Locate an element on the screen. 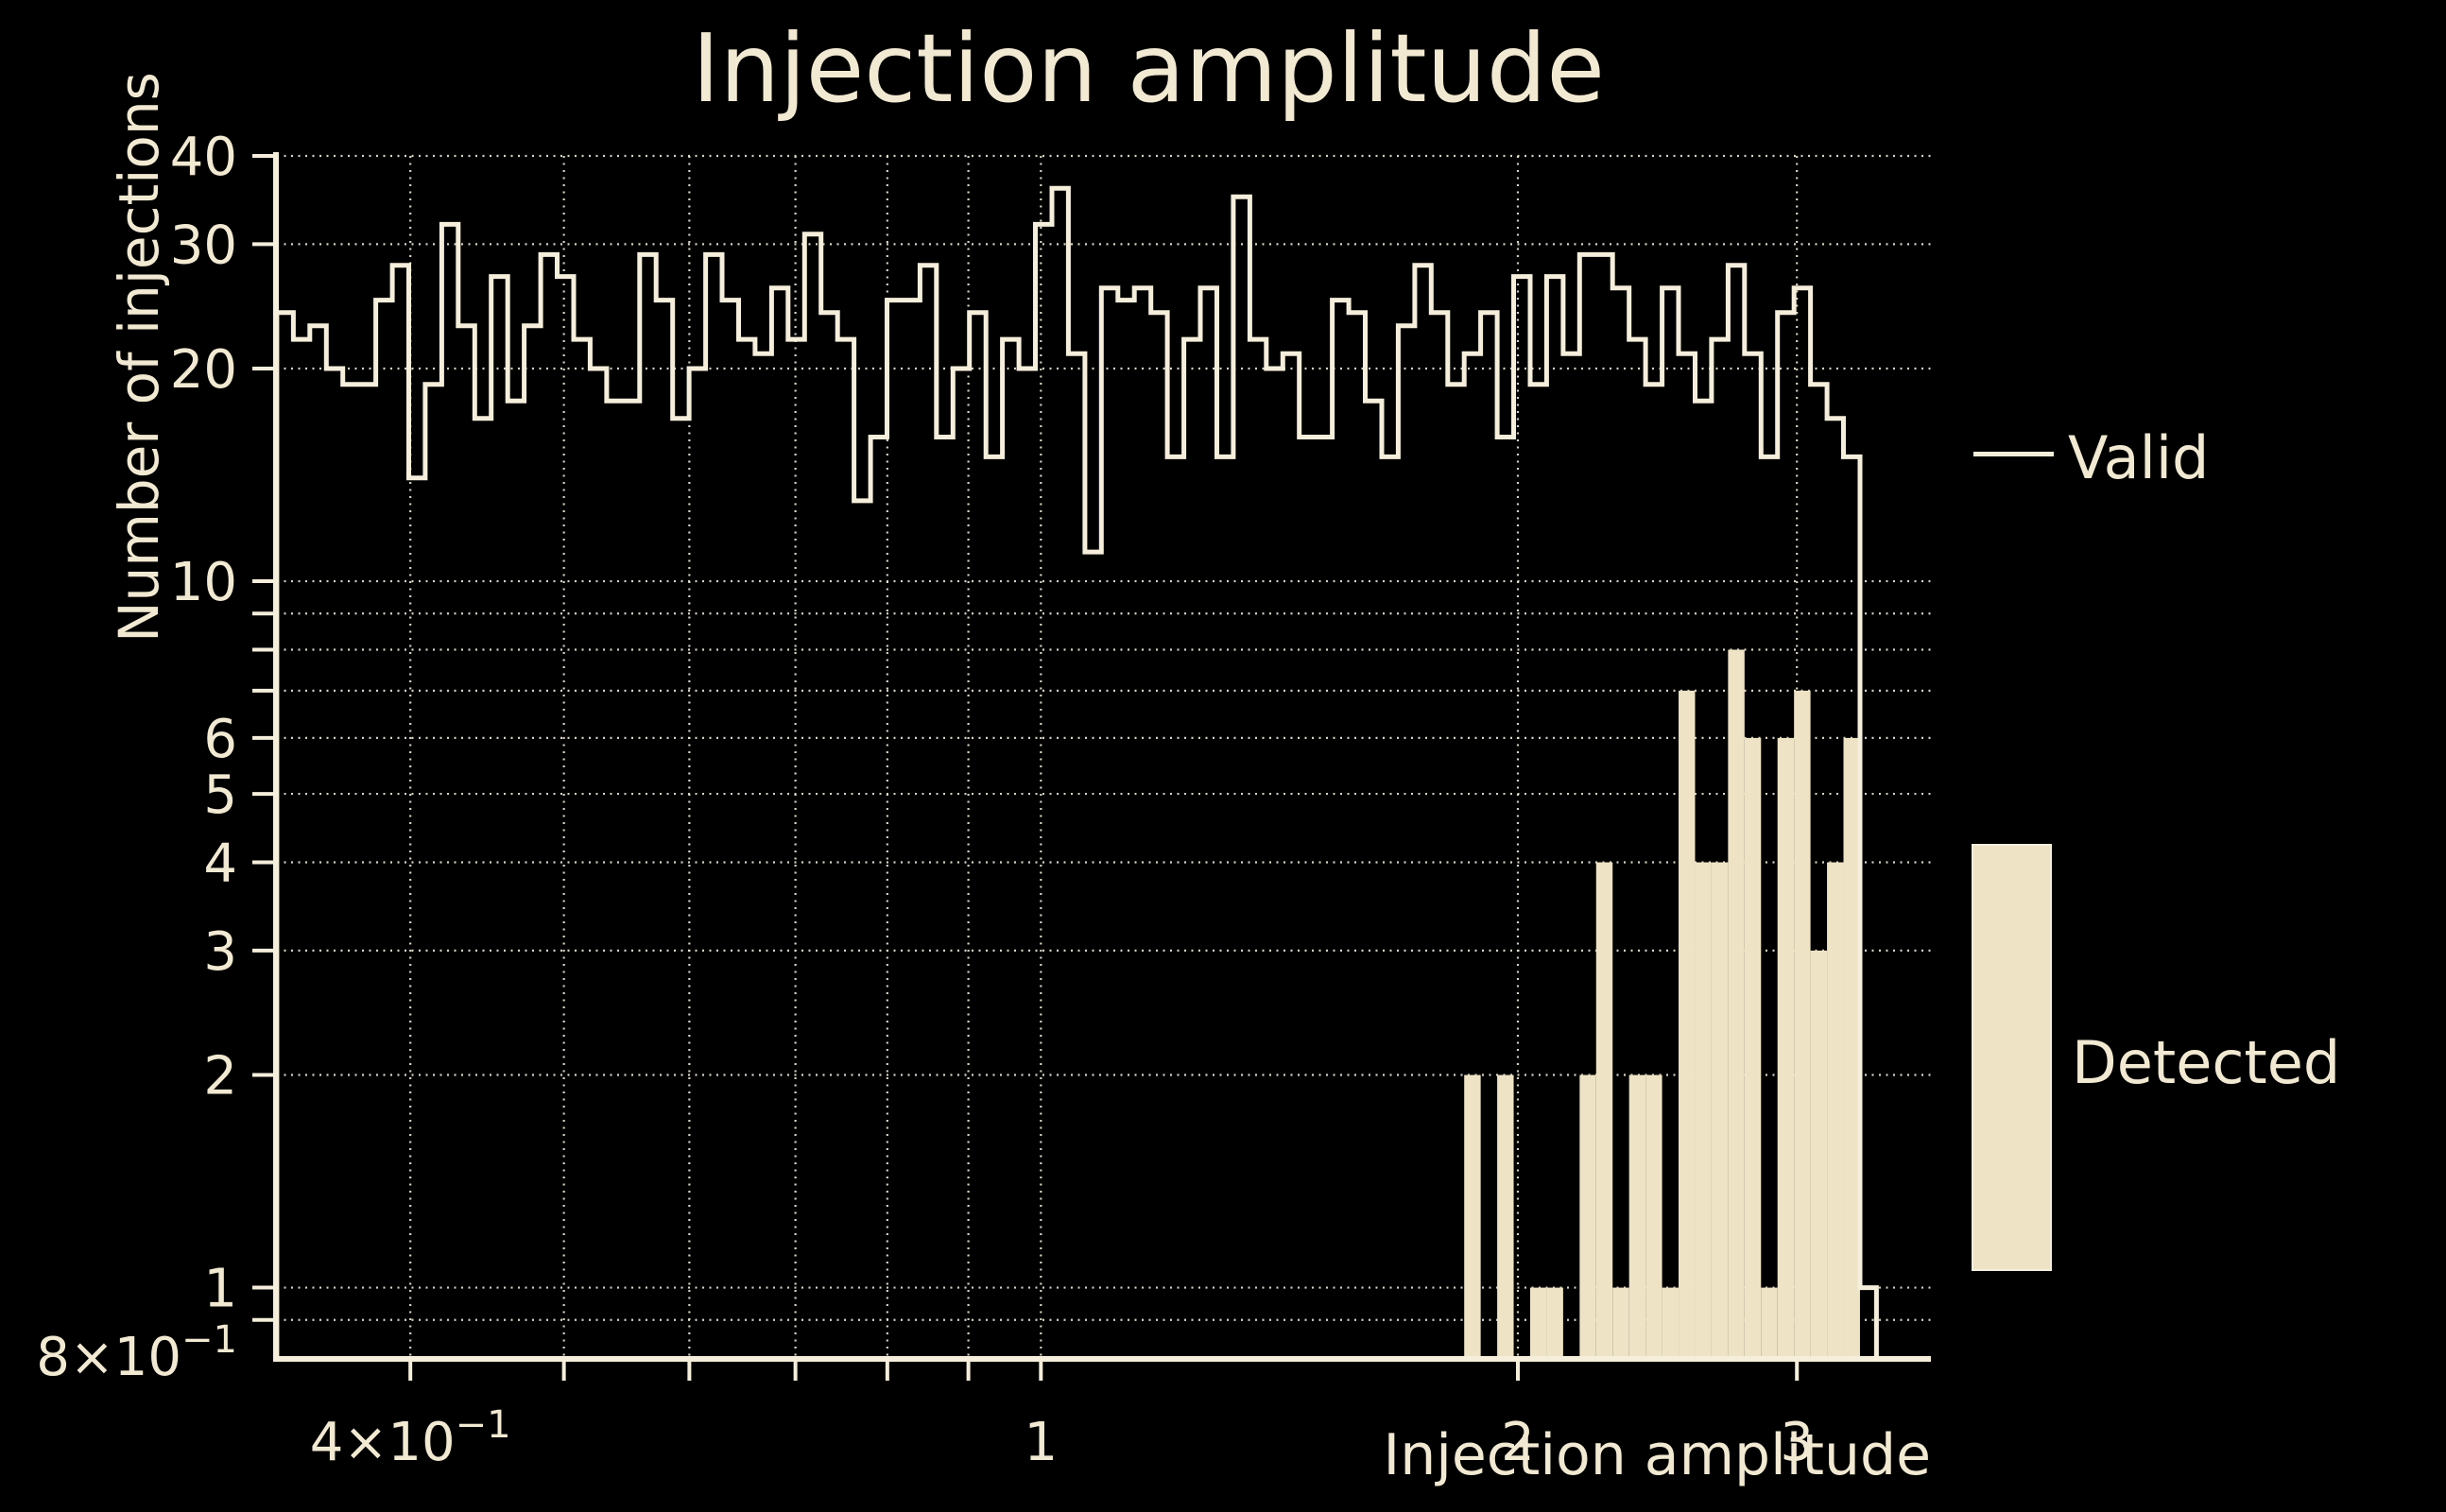 The height and width of the screenshot is (1512, 2446). y-tick-label: 4 is located at coordinates (220, 864).